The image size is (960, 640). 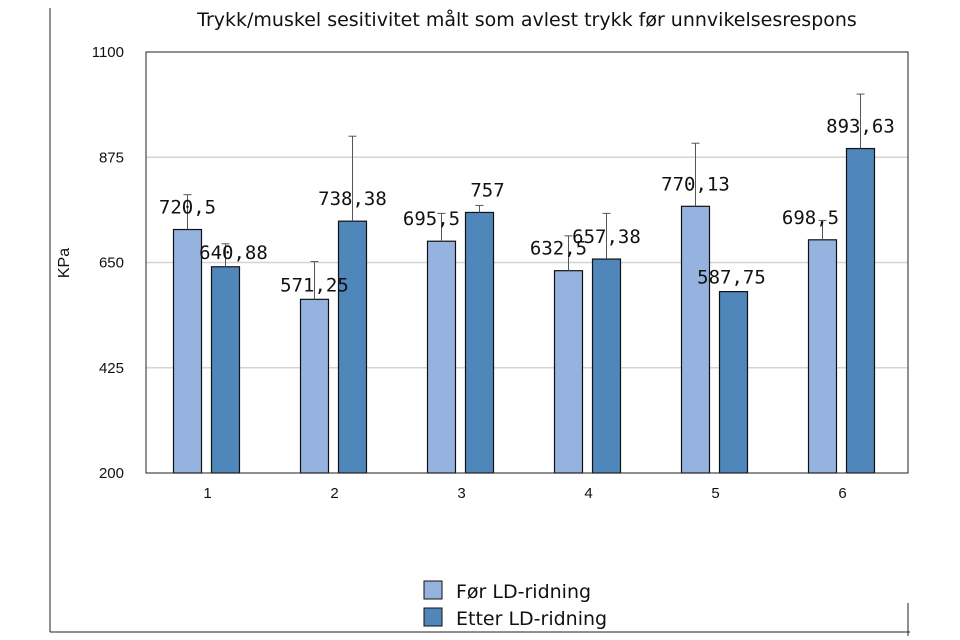 I want to click on x-tick-label: 2, so click(x=334, y=493).